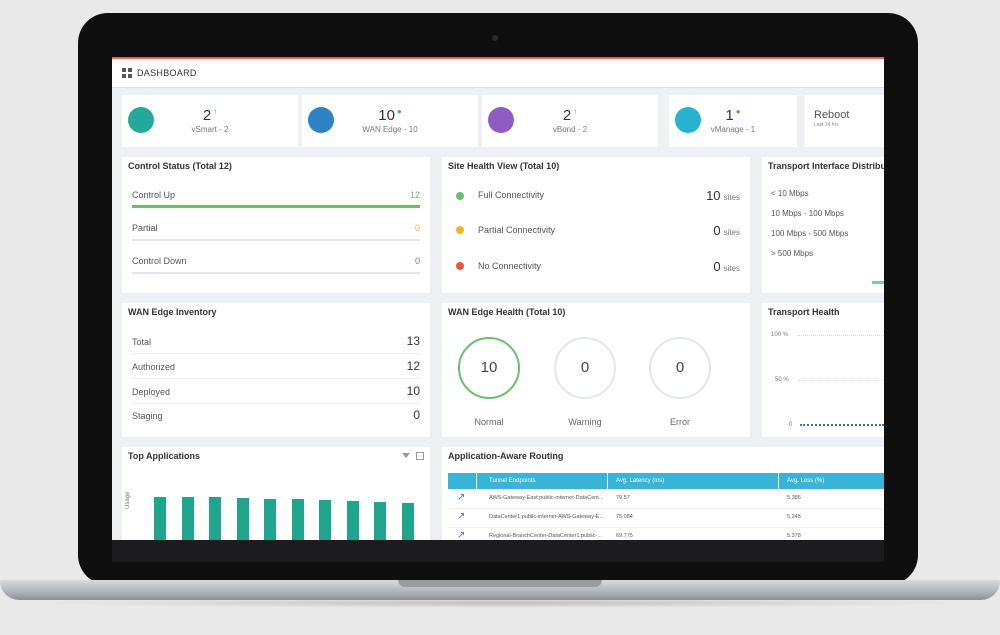  What do you see at coordinates (841, 335) in the screenshot?
I see `gridline` at bounding box center [841, 335].